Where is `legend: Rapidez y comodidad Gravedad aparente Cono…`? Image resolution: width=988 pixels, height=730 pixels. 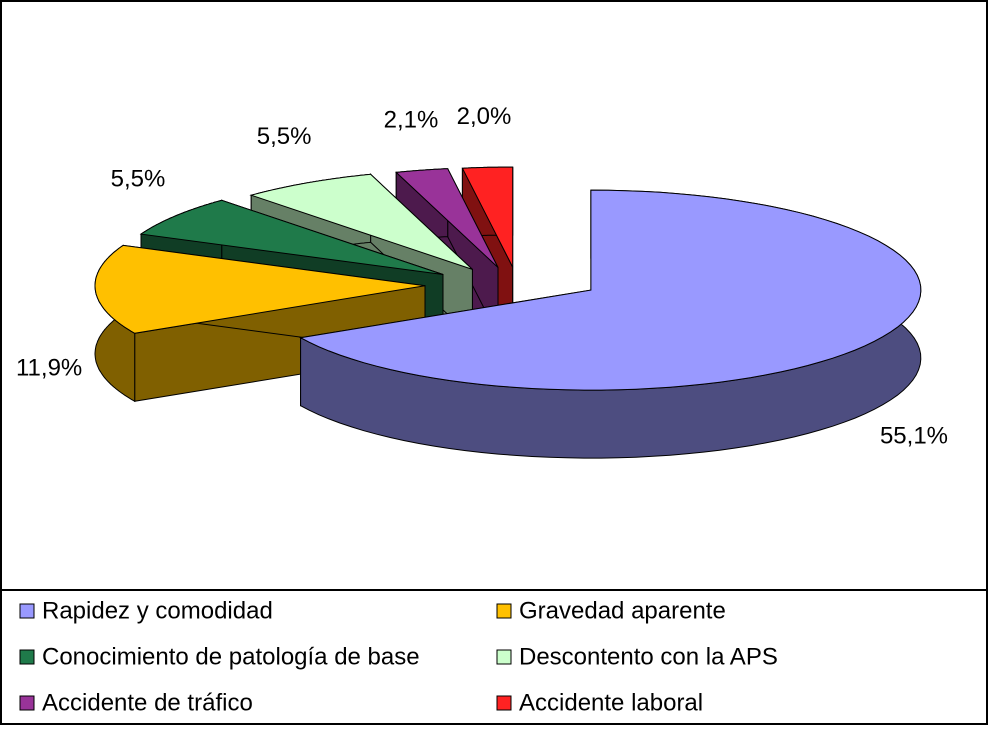 legend: Rapidez y comodidad Gravedad aparente Cono… is located at coordinates (398, 656).